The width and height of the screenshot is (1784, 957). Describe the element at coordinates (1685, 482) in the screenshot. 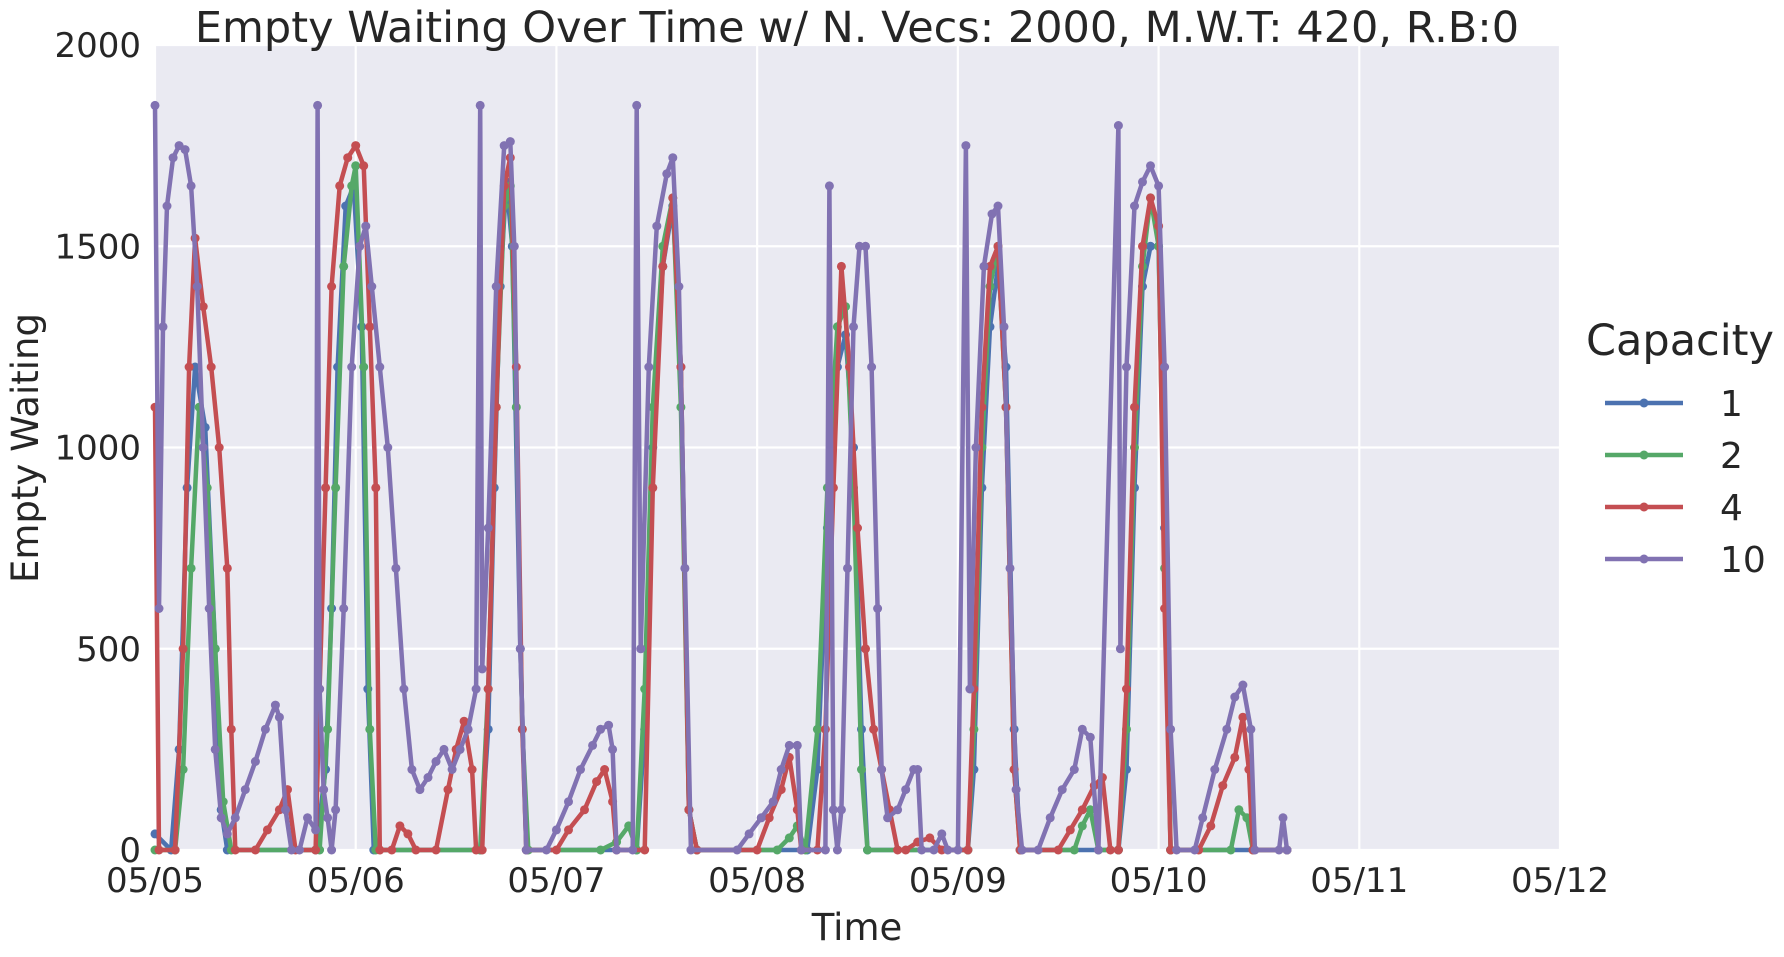

I see `legend-items: 1 2 4 10` at that location.